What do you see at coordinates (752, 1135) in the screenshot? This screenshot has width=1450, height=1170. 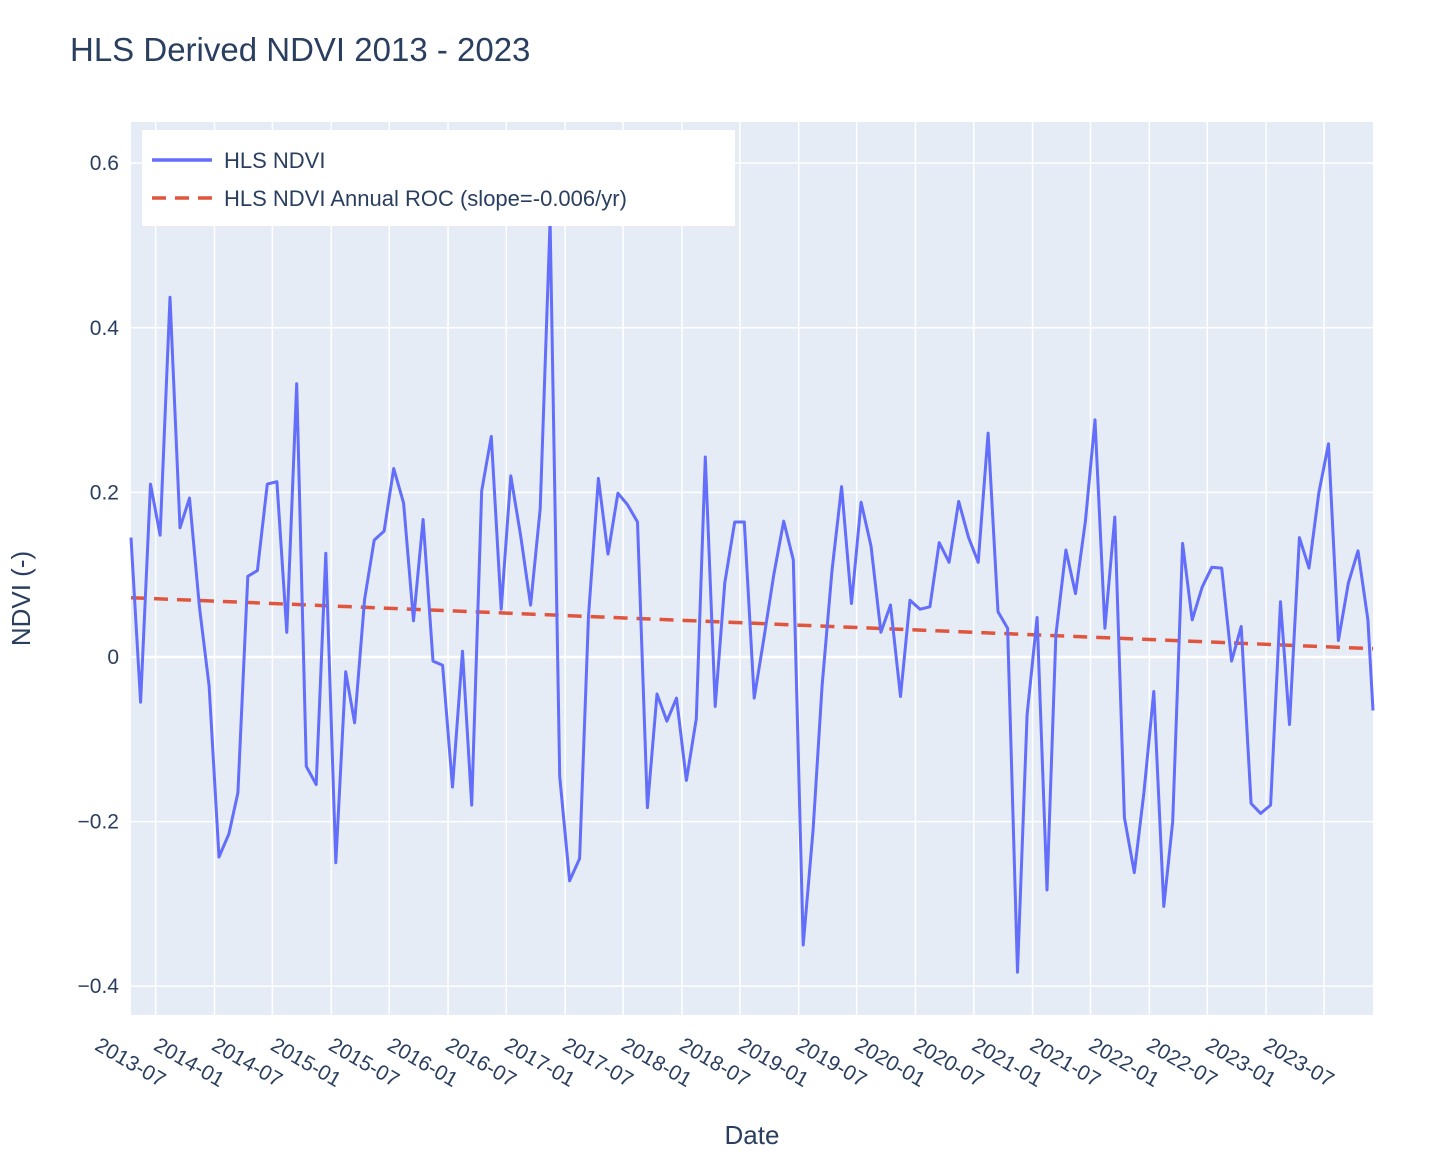 I see `x-axis-title: Date` at bounding box center [752, 1135].